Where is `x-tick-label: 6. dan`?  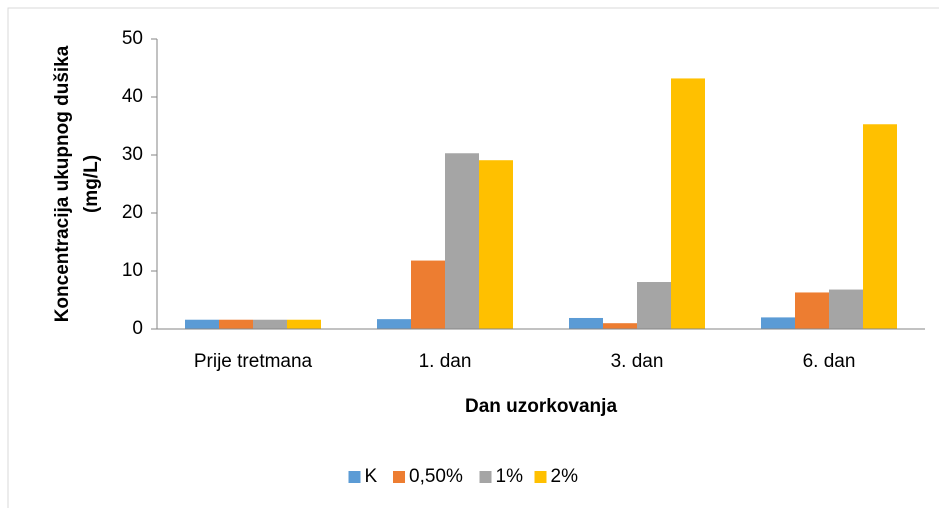
x-tick-label: 6. dan is located at coordinates (829, 361).